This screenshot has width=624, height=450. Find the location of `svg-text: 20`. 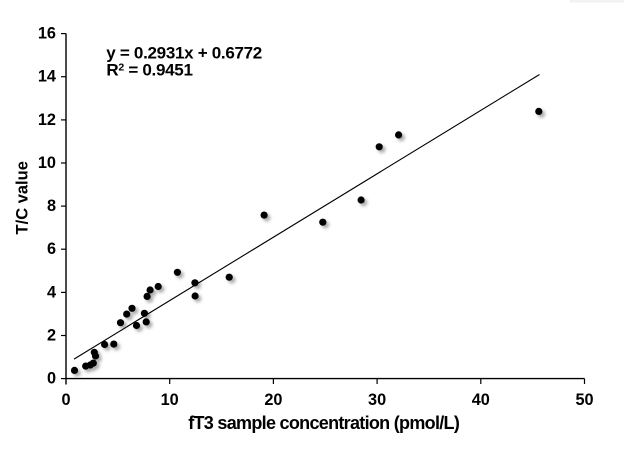

svg-text: 20 is located at coordinates (273, 400).